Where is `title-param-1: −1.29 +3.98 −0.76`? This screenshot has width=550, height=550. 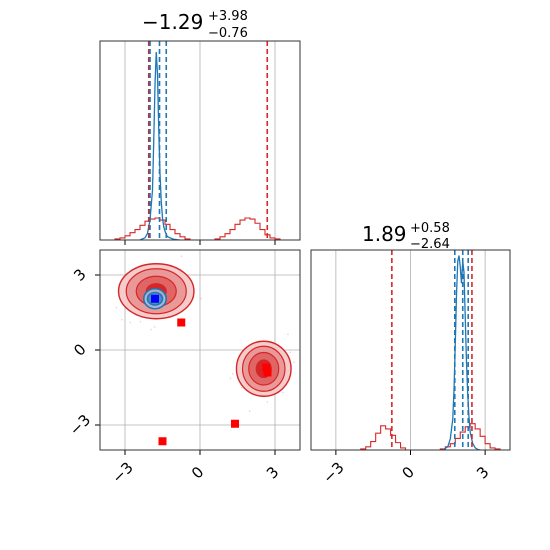 title-param-1: −1.29 +3.98 −0.76 is located at coordinates (195, 25).